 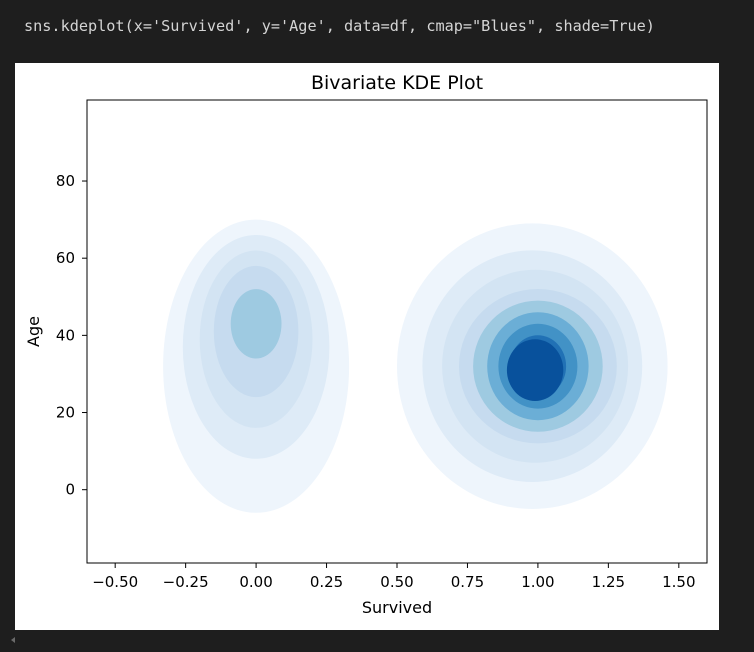 I want to click on x-tick-label: 0.50, so click(x=396, y=582).